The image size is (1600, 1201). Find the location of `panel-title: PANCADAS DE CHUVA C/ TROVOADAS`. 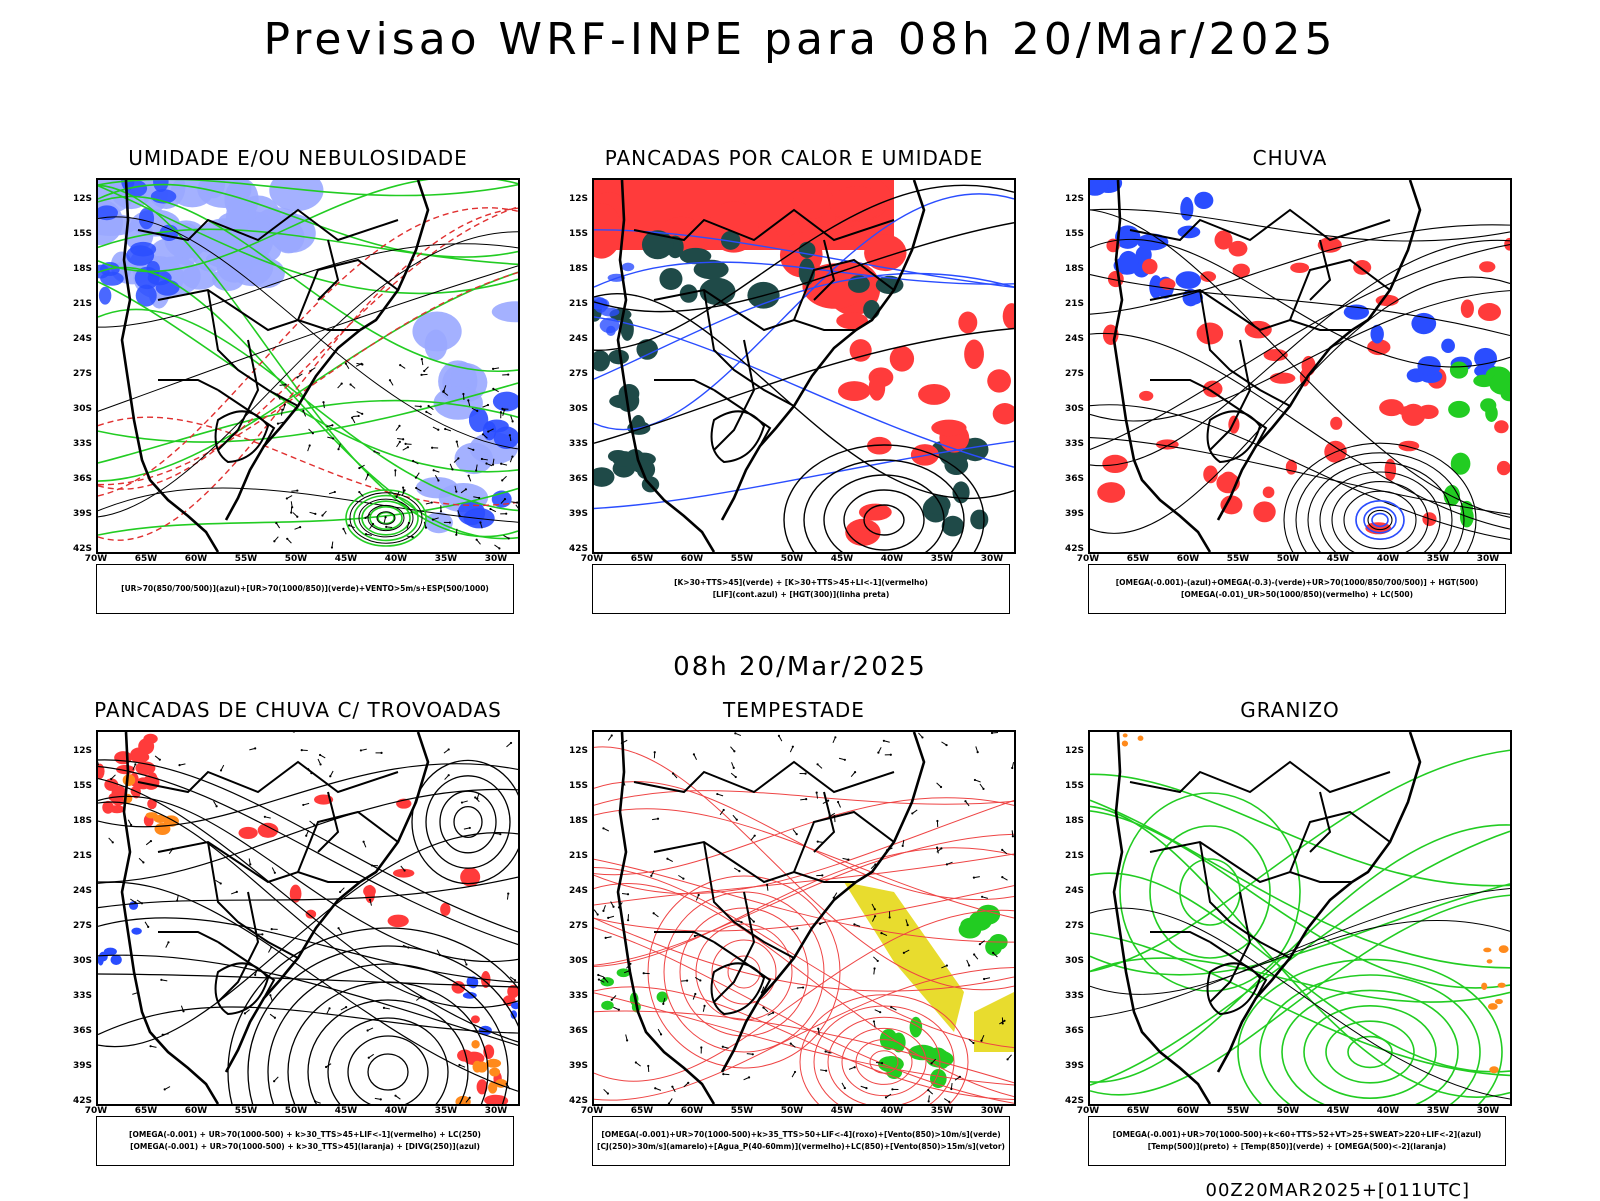

panel-title: PANCADAS DE CHUVA C/ TROVOADAS is located at coordinates (298, 710).